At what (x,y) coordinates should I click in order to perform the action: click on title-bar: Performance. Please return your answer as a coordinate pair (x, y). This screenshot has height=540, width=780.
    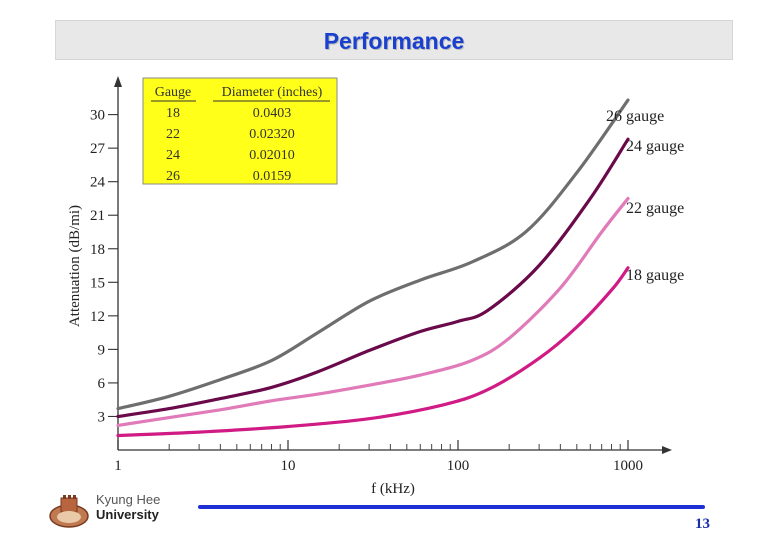
    Looking at the image, I should click on (394, 40).